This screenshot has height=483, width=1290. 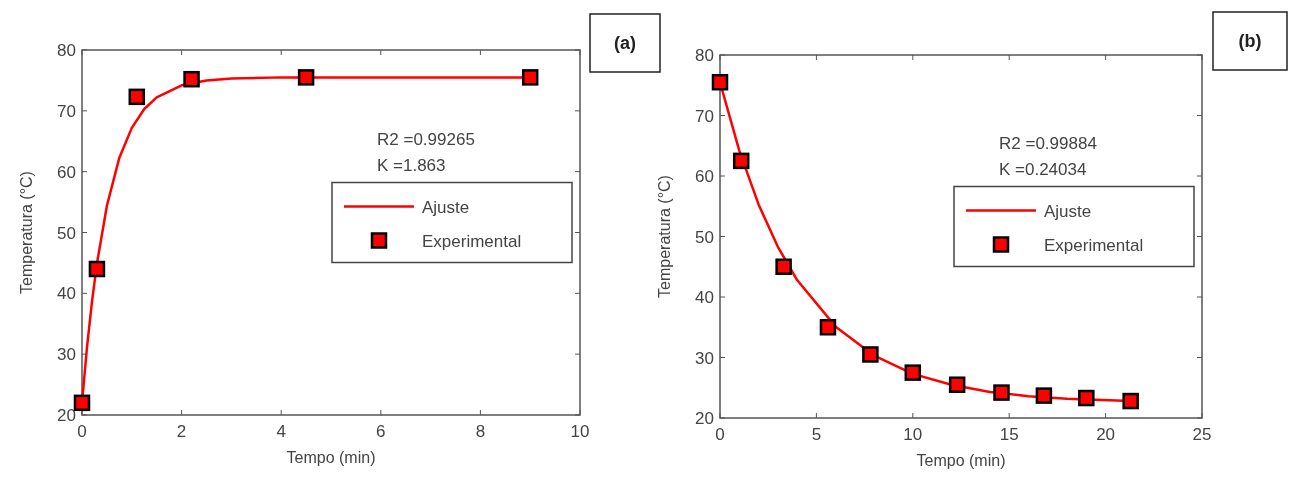 I want to click on text: (b), so click(x=1250, y=41).